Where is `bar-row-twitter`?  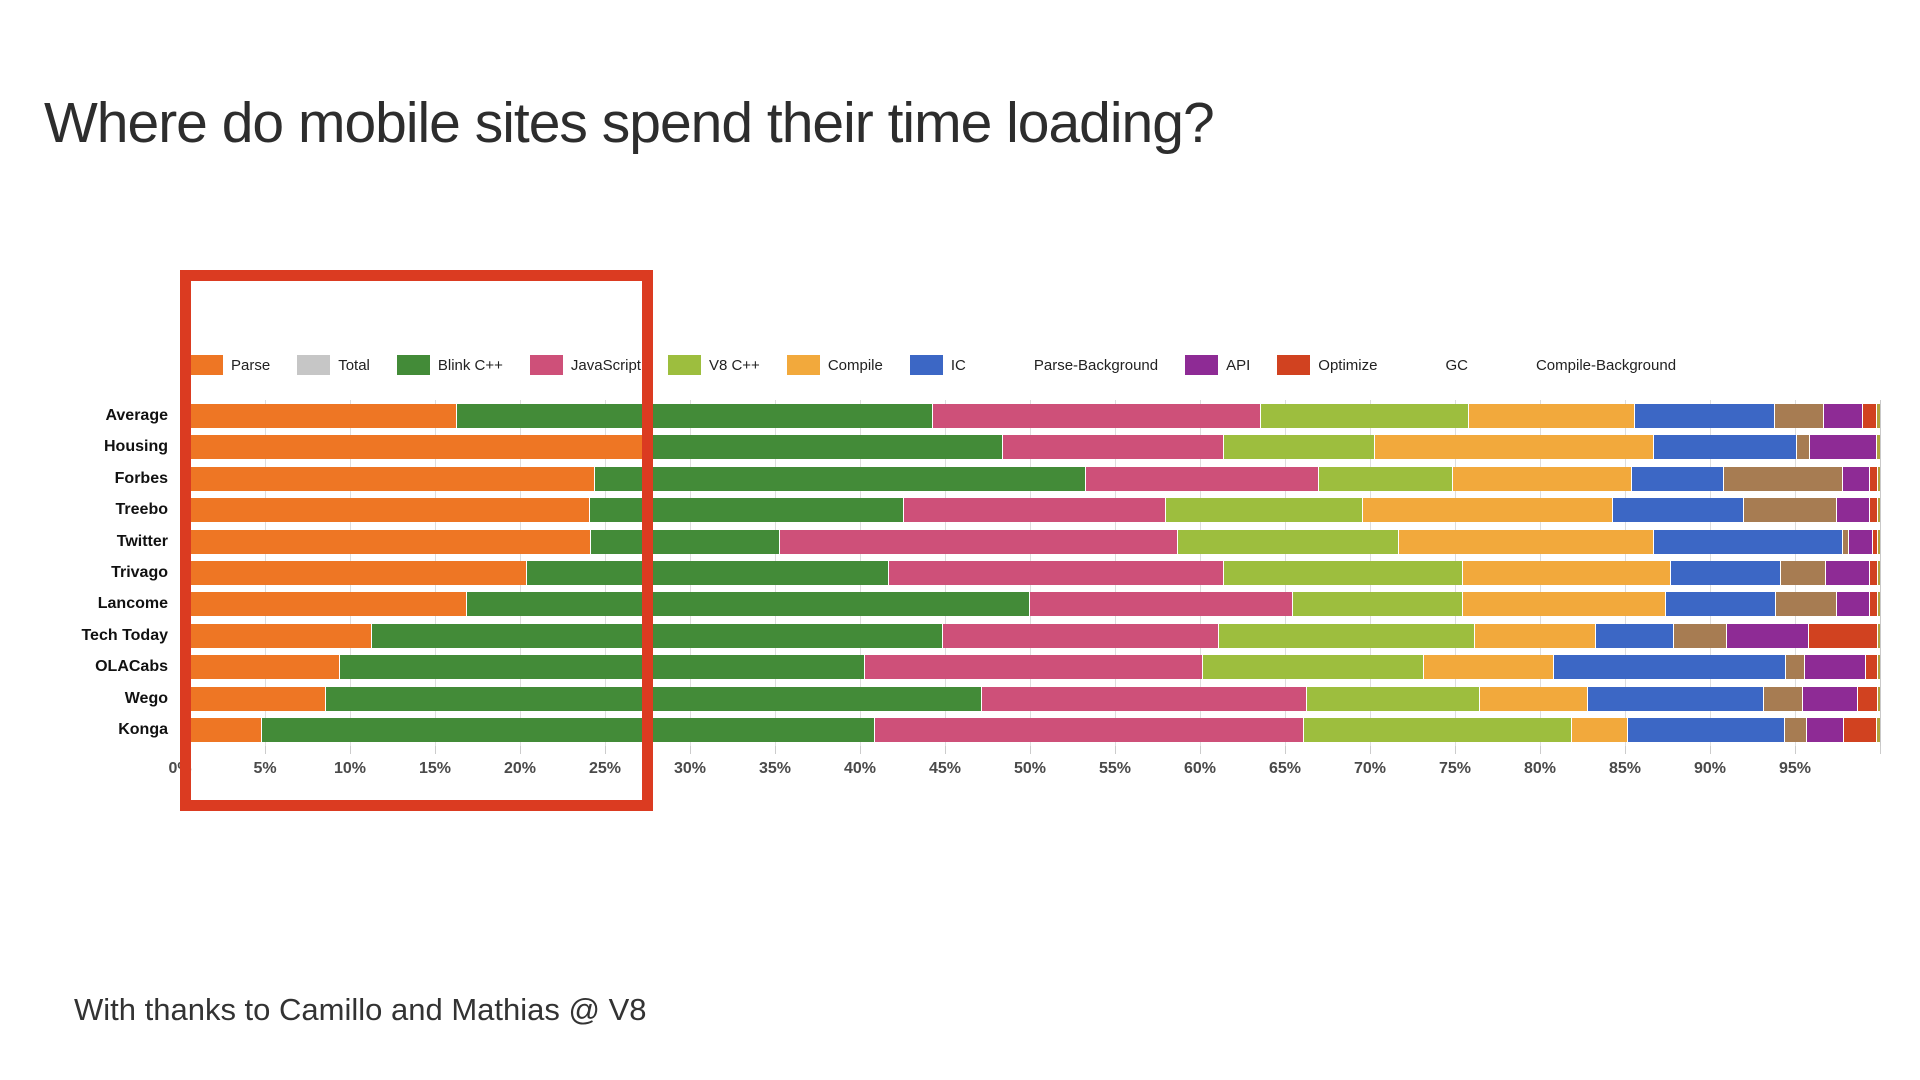
bar-row-twitter is located at coordinates (1030, 541).